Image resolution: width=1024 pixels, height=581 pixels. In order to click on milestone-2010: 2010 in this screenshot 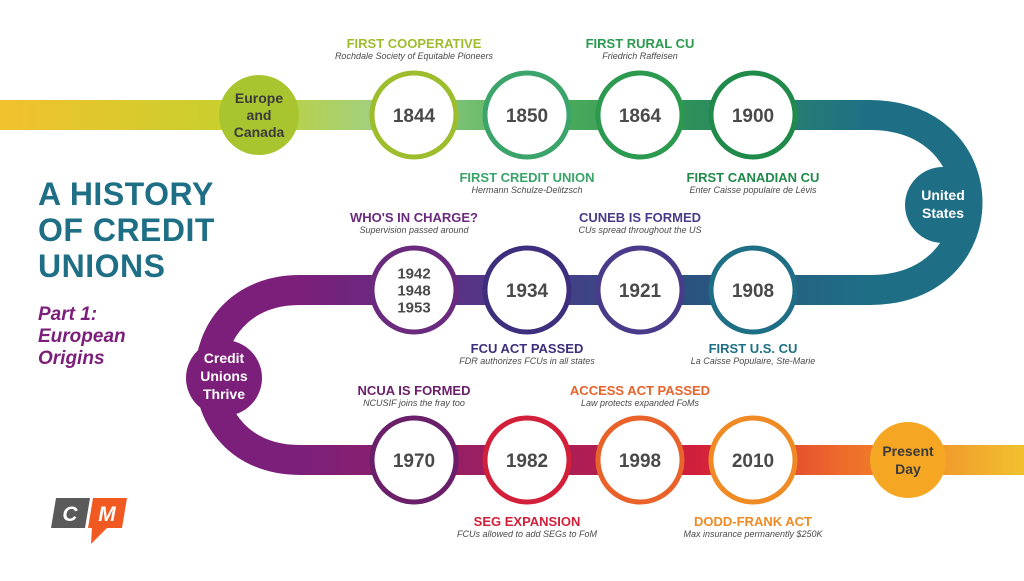, I will do `click(753, 460)`.